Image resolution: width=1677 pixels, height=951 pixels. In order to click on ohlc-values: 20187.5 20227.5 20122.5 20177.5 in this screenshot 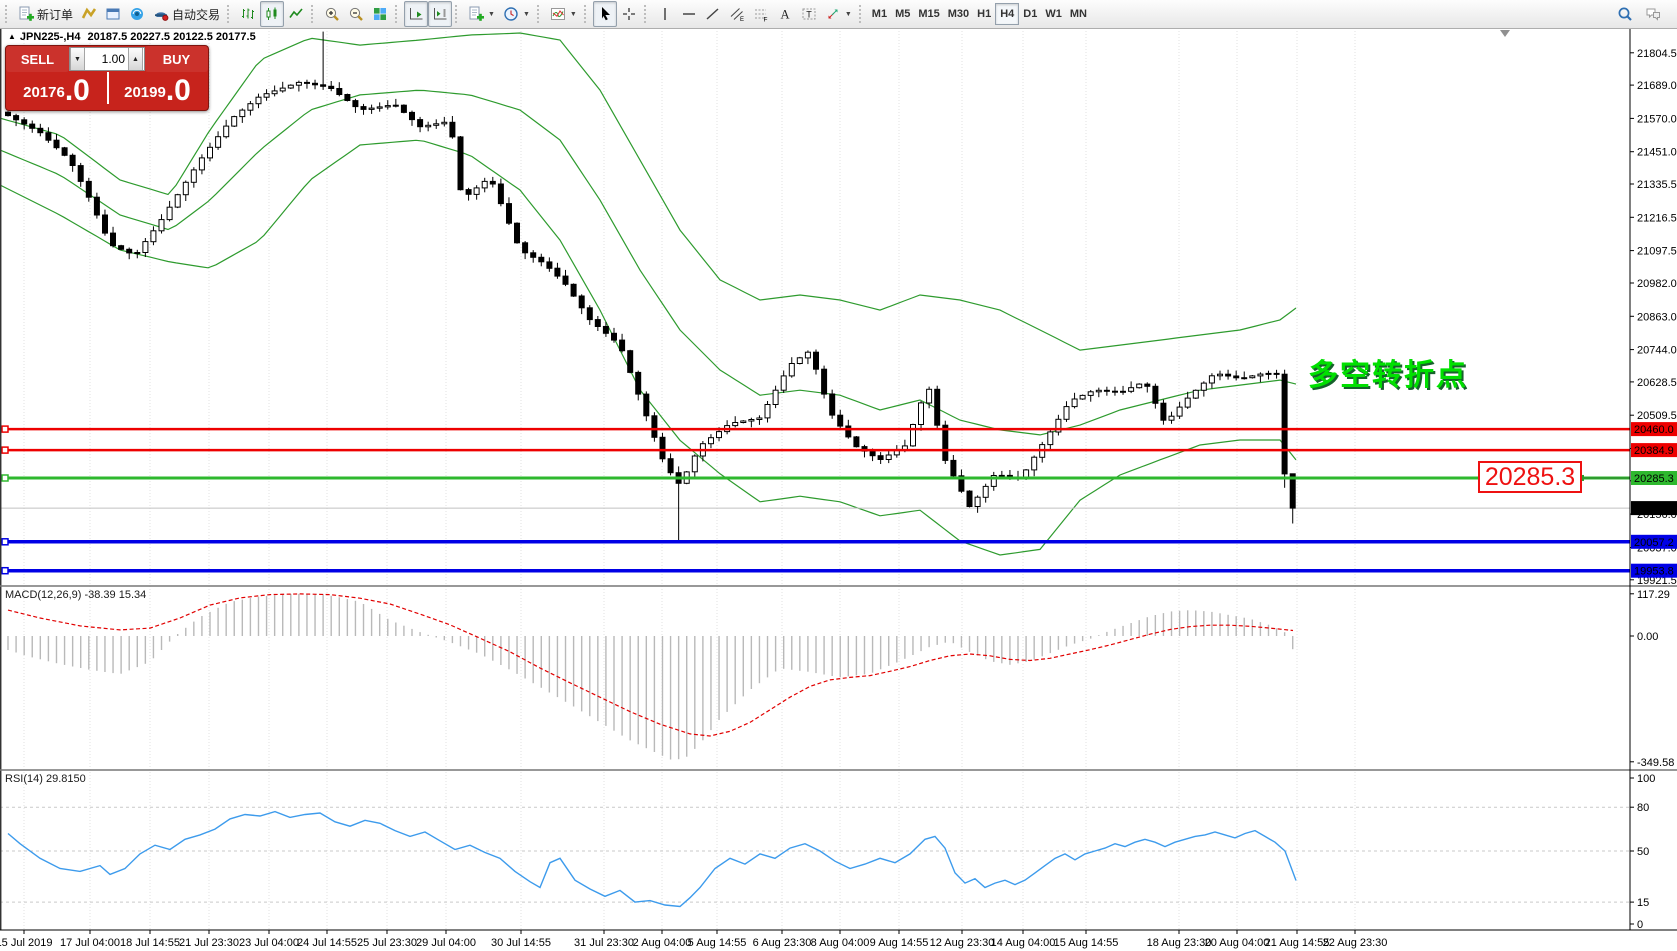, I will do `click(171, 37)`.